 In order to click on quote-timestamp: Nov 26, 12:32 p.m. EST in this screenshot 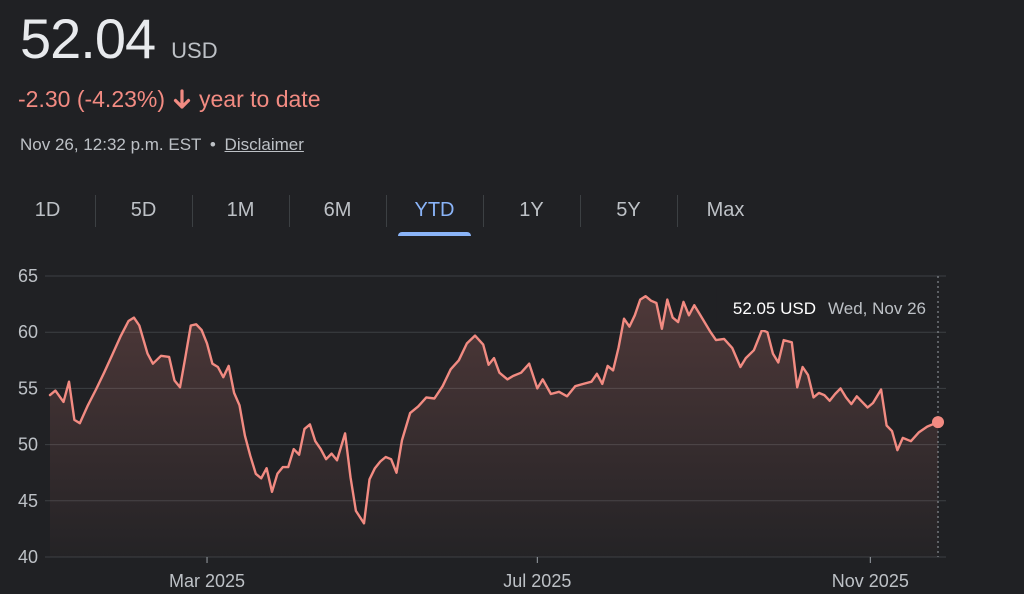, I will do `click(111, 144)`.